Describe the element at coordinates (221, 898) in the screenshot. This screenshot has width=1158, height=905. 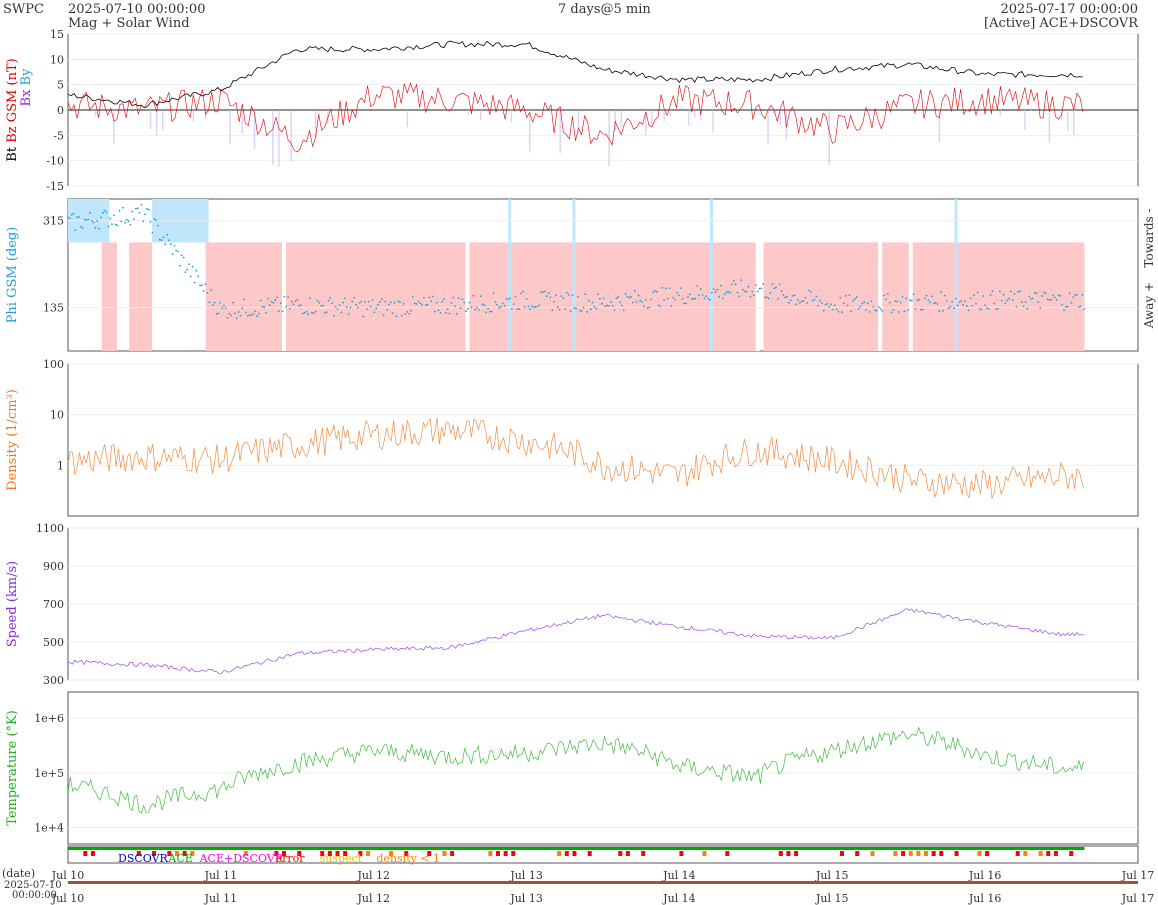
I see `xaxis-label-bottom: Jul 11` at that location.